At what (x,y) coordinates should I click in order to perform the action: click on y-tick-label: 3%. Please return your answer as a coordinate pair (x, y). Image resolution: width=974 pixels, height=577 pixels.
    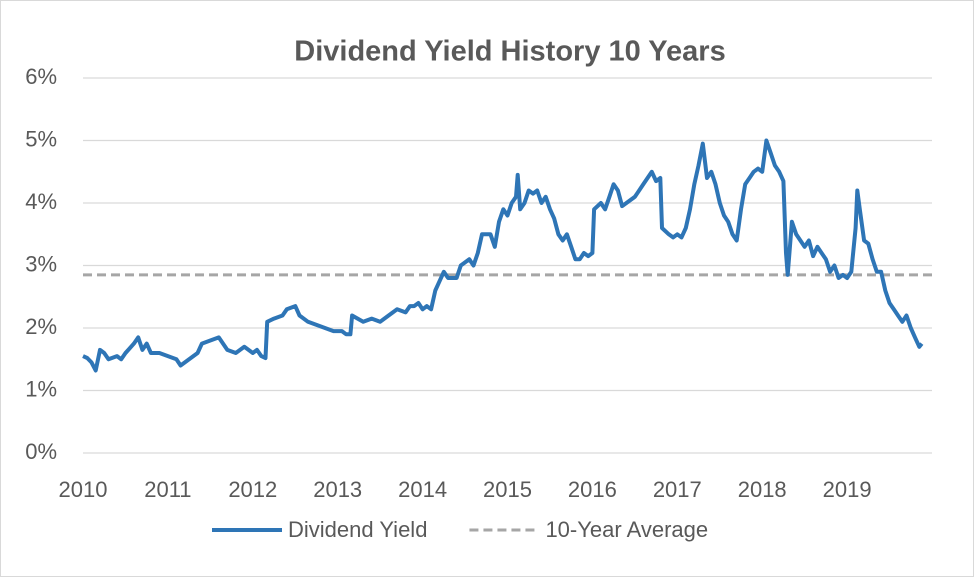
    Looking at the image, I should click on (41, 263).